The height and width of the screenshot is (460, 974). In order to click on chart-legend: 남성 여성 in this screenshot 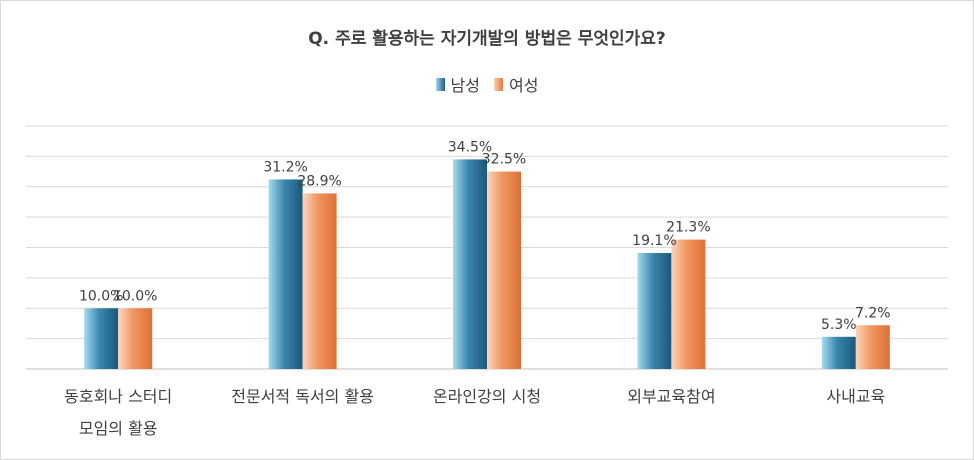, I will do `click(487, 84)`.